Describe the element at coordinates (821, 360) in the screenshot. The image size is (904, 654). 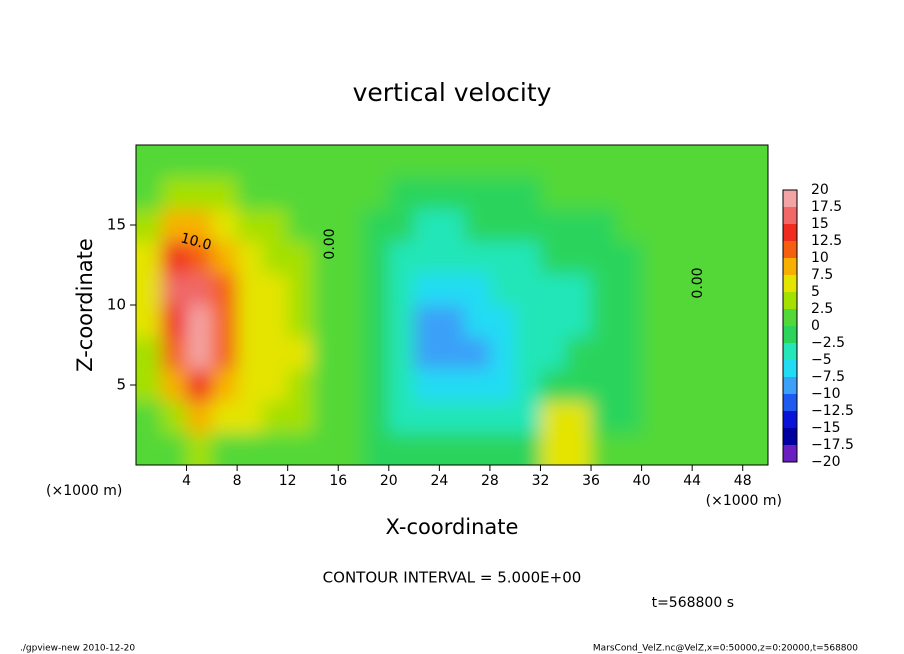
I see `colorbar-label: −5` at that location.